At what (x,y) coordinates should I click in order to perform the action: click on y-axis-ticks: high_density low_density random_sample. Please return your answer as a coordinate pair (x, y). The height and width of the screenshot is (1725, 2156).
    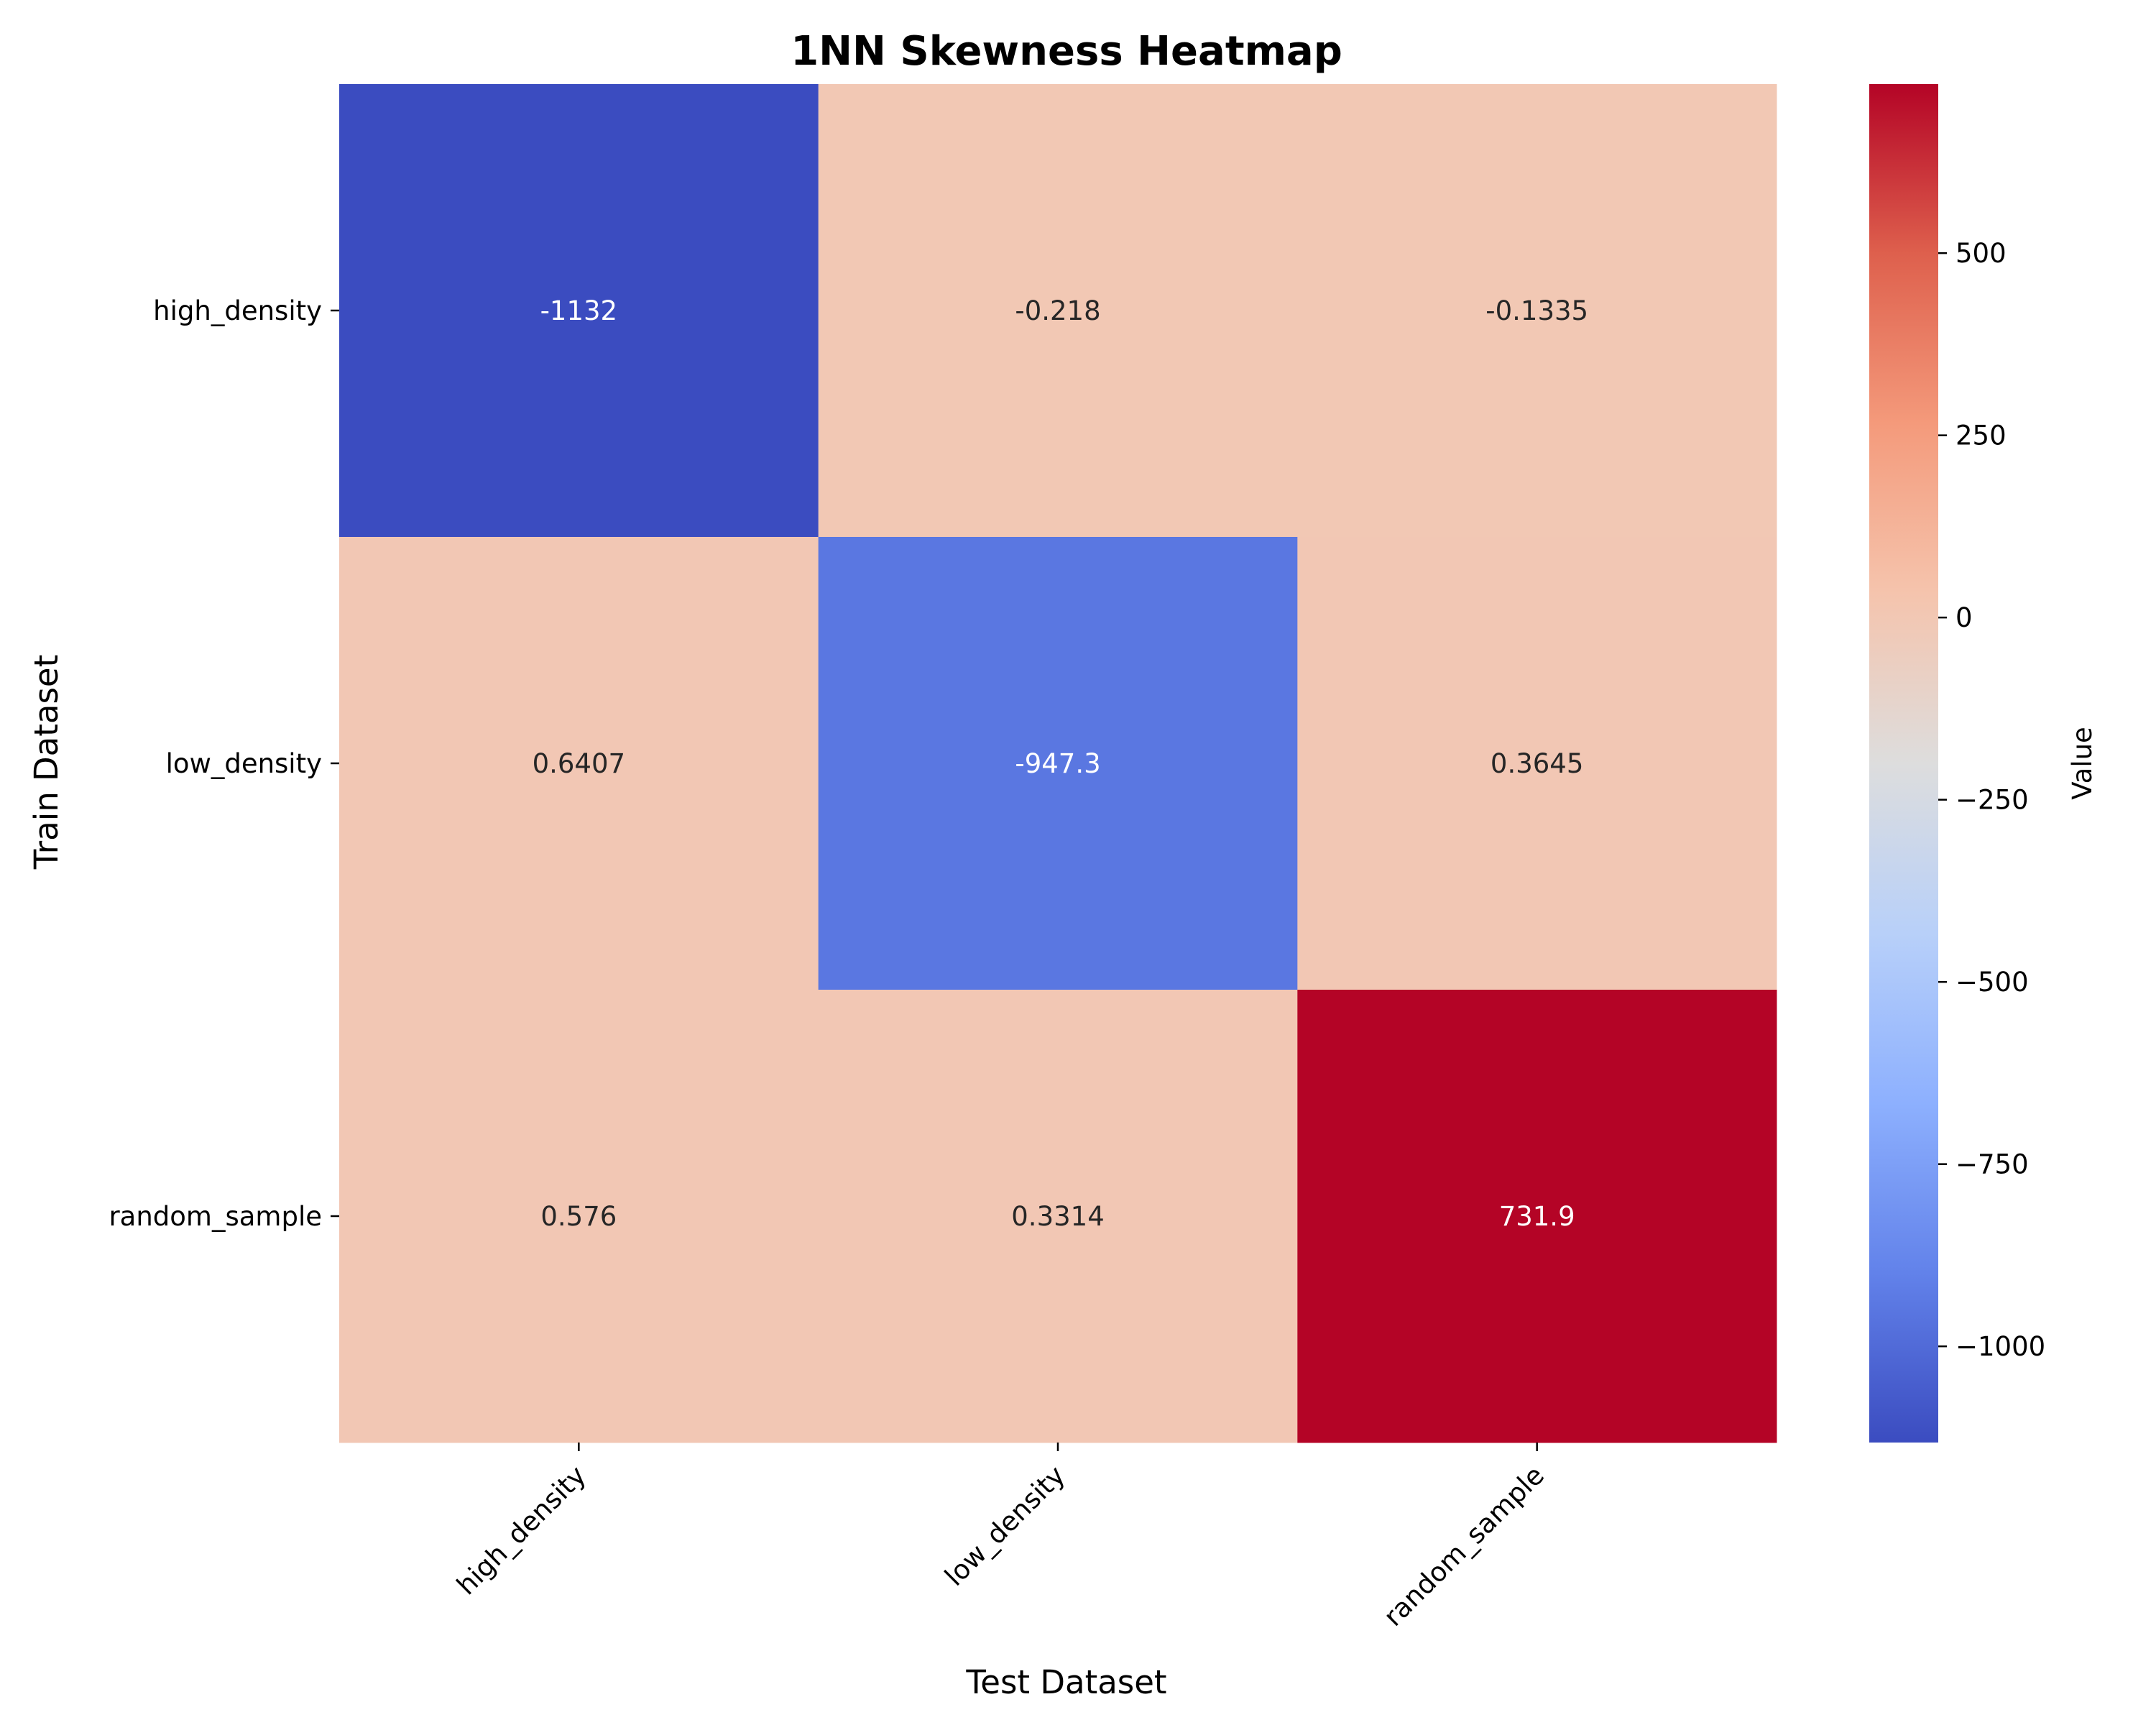
    Looking at the image, I should click on (224, 763).